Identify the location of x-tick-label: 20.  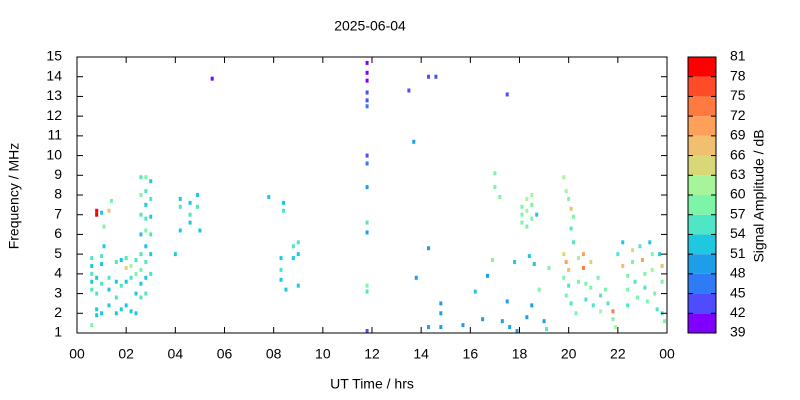
(569, 354).